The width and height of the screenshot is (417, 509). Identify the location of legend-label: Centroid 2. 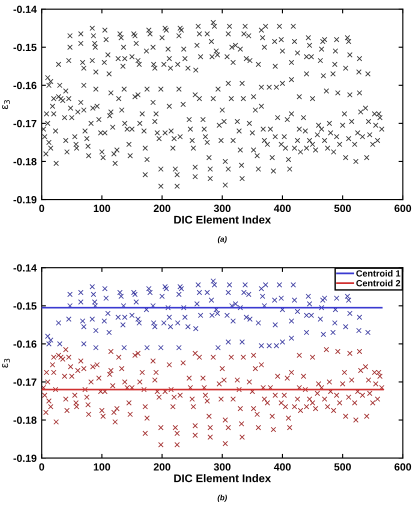
(378, 283).